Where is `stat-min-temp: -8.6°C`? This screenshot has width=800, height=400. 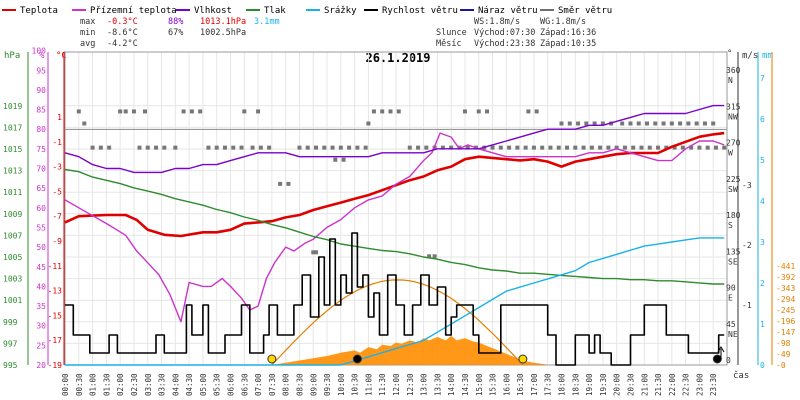
stat-min-temp: -8.6°C is located at coordinates (122, 33).